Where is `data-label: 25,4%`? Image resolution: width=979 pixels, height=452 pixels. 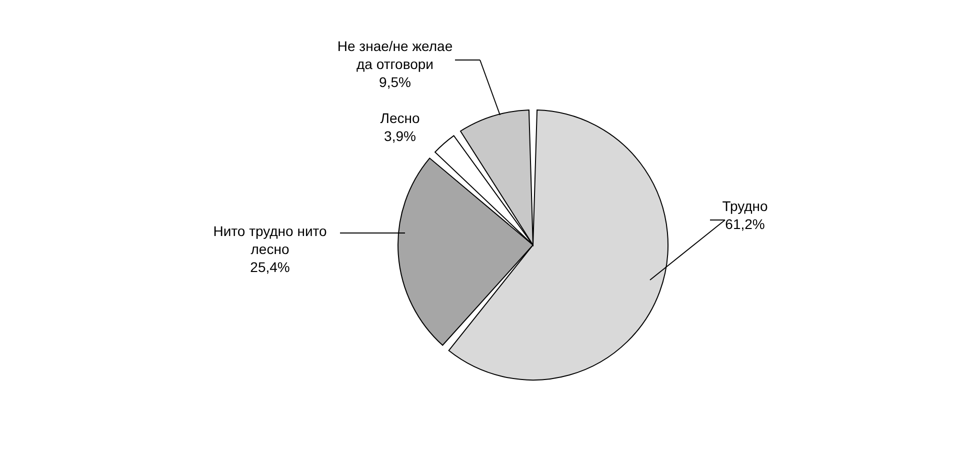 data-label: 25,4% is located at coordinates (270, 267).